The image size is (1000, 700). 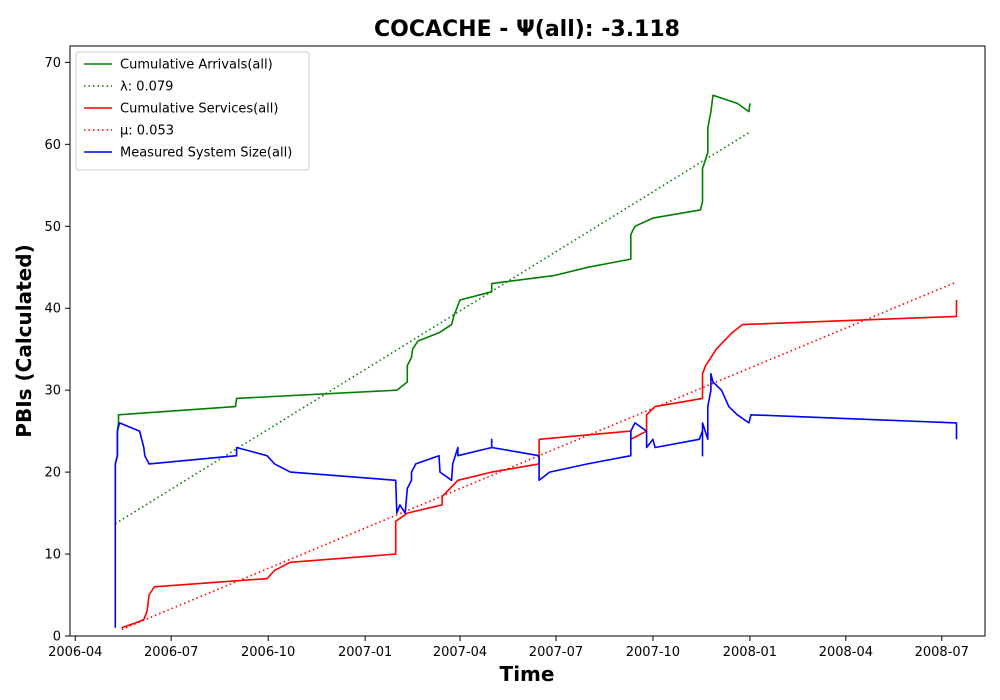 I want to click on x-tick-label: 2007-04, so click(x=460, y=652).